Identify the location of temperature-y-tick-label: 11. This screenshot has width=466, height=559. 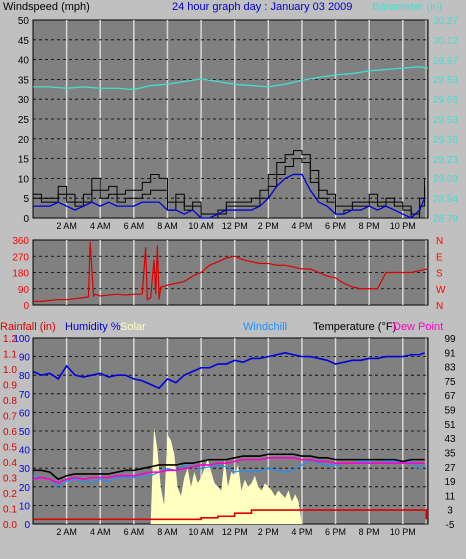
(450, 496).